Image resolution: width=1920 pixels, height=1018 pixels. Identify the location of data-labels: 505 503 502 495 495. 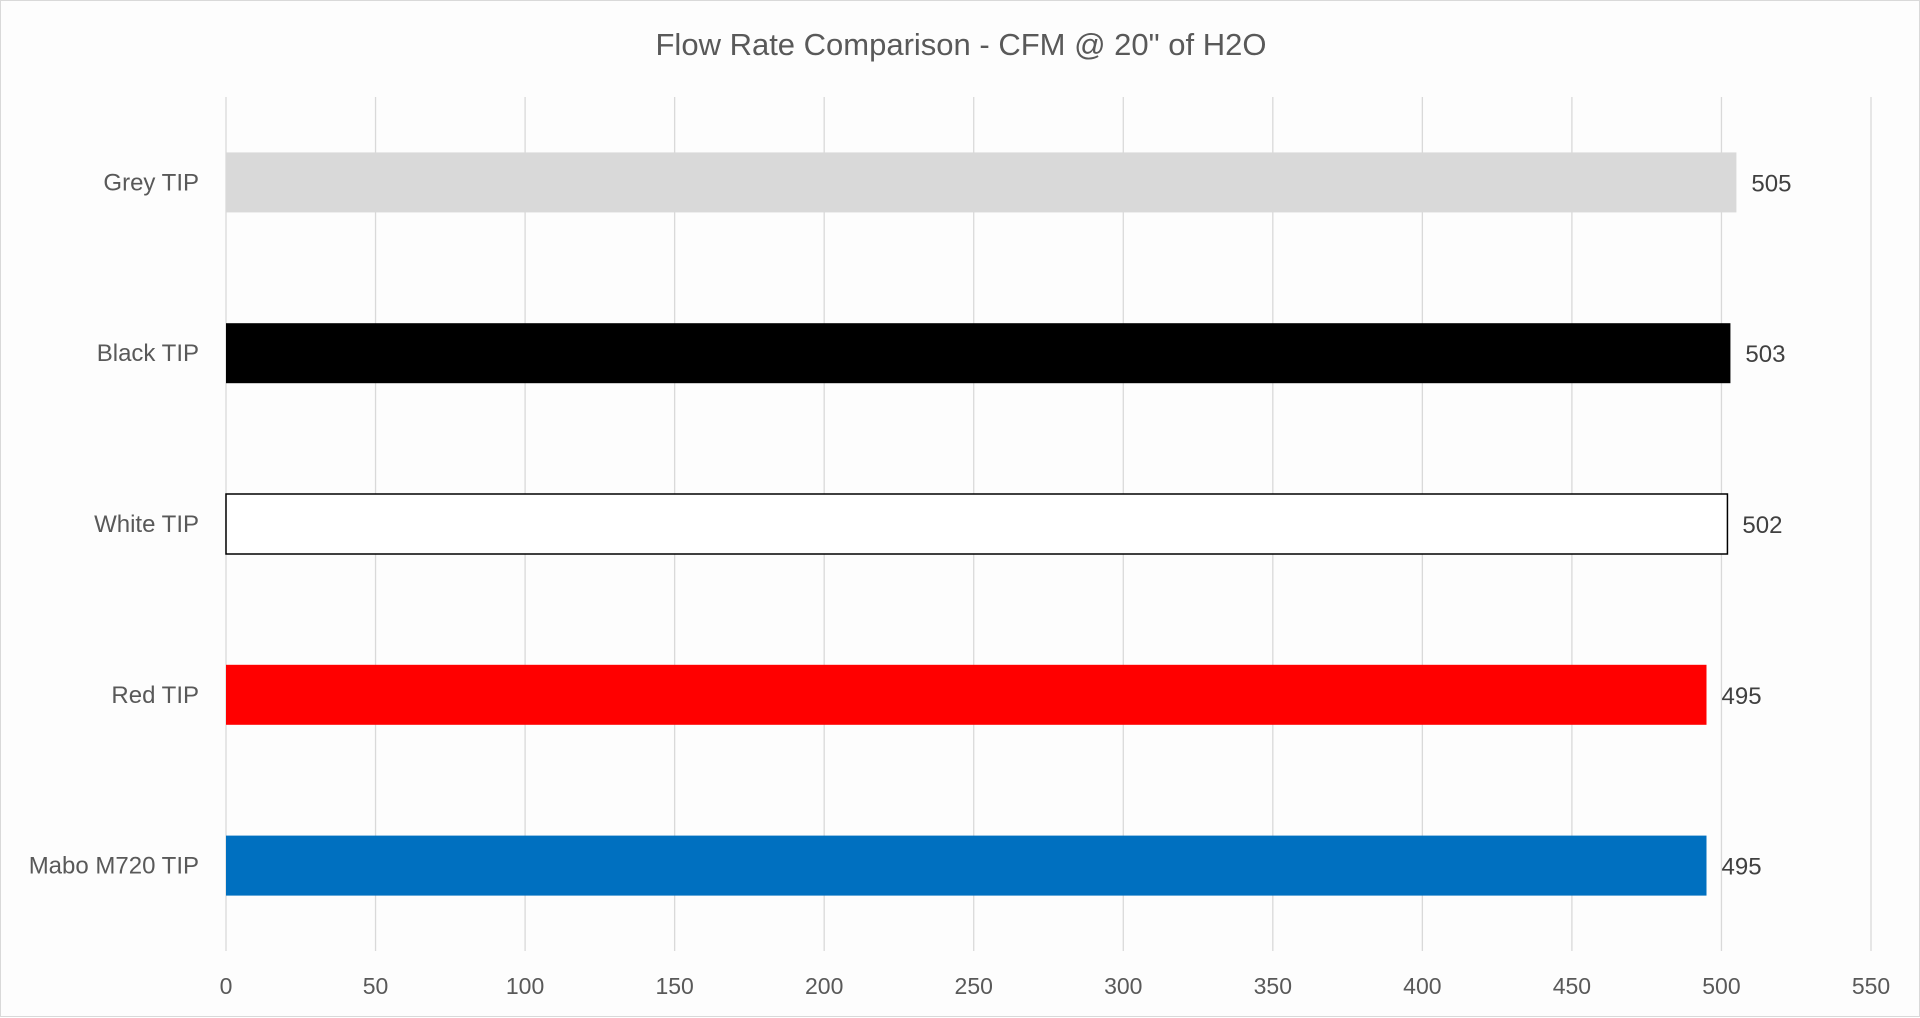
(1757, 525).